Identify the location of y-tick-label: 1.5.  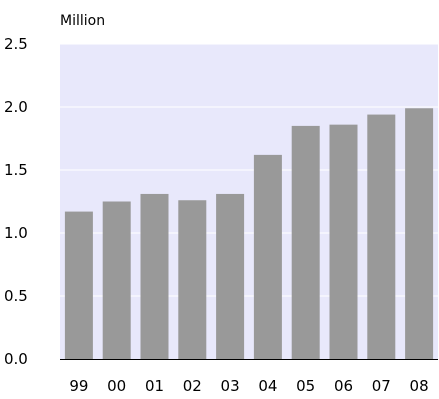
(16, 170).